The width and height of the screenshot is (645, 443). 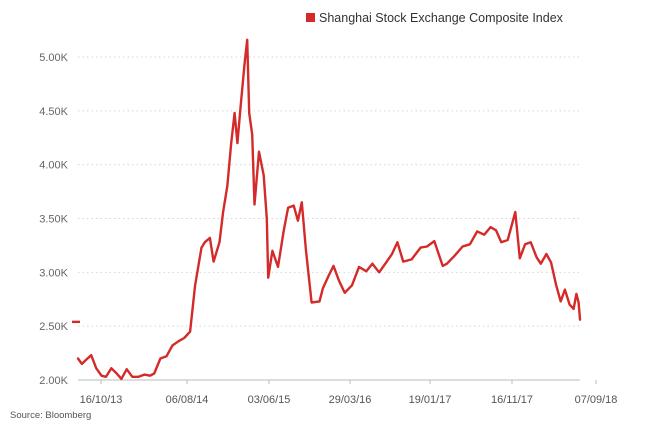 What do you see at coordinates (53, 273) in the screenshot?
I see `y-tick-label: 3.00K` at bounding box center [53, 273].